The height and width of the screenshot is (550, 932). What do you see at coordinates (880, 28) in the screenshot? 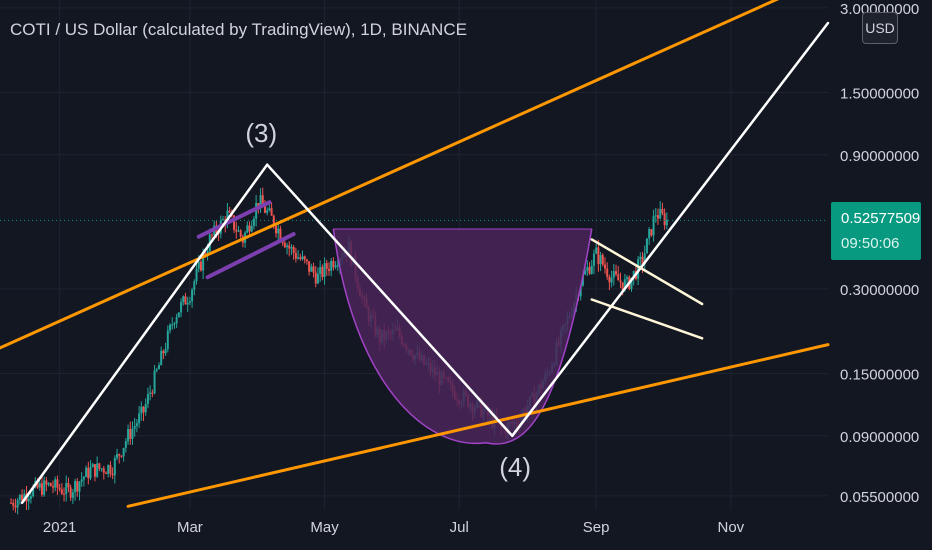
I see `currency-button: USD` at bounding box center [880, 28].